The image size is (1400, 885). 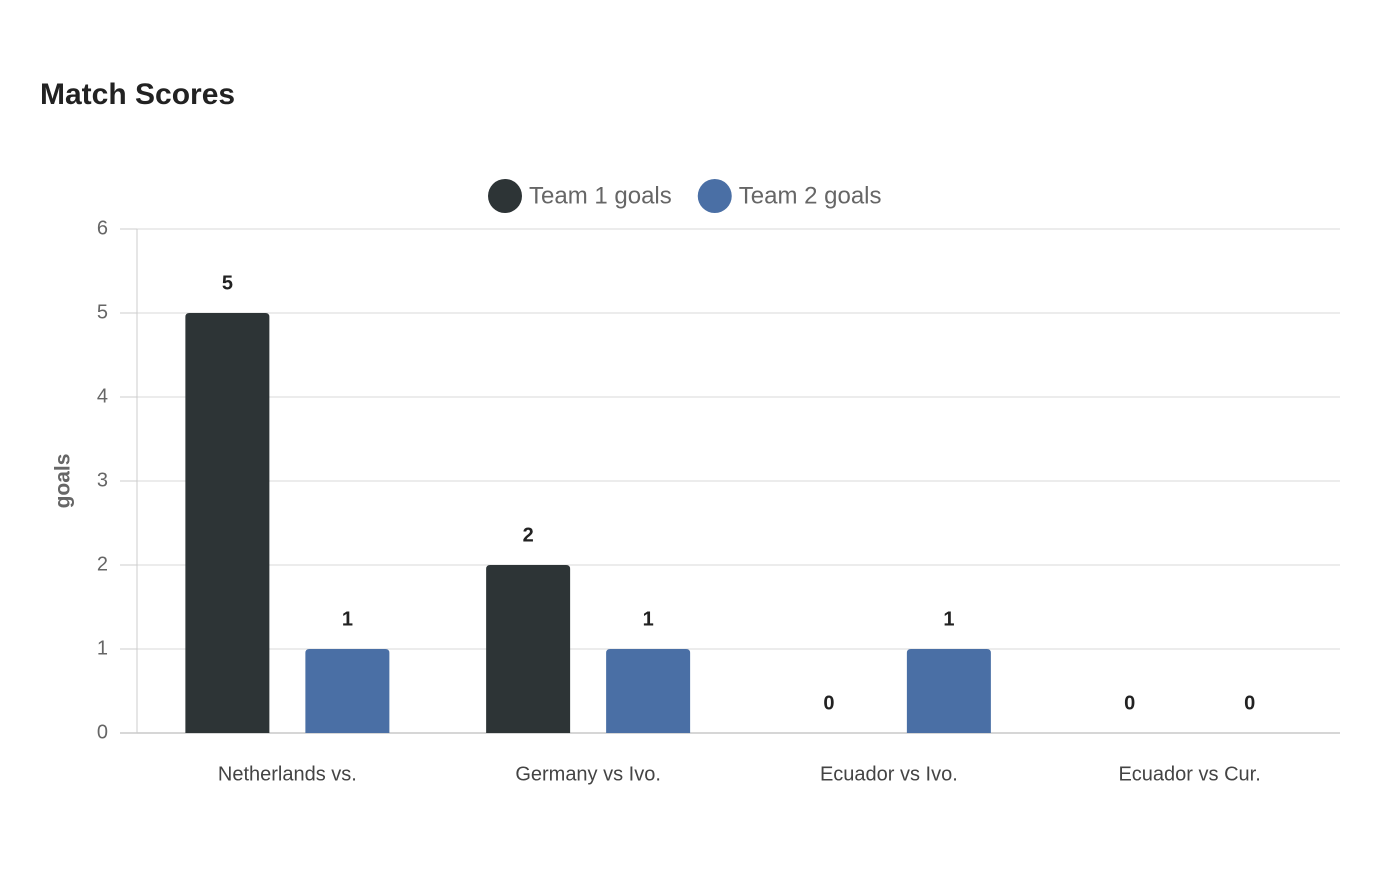 What do you see at coordinates (102, 732) in the screenshot?
I see `y-tick-label: 0` at bounding box center [102, 732].